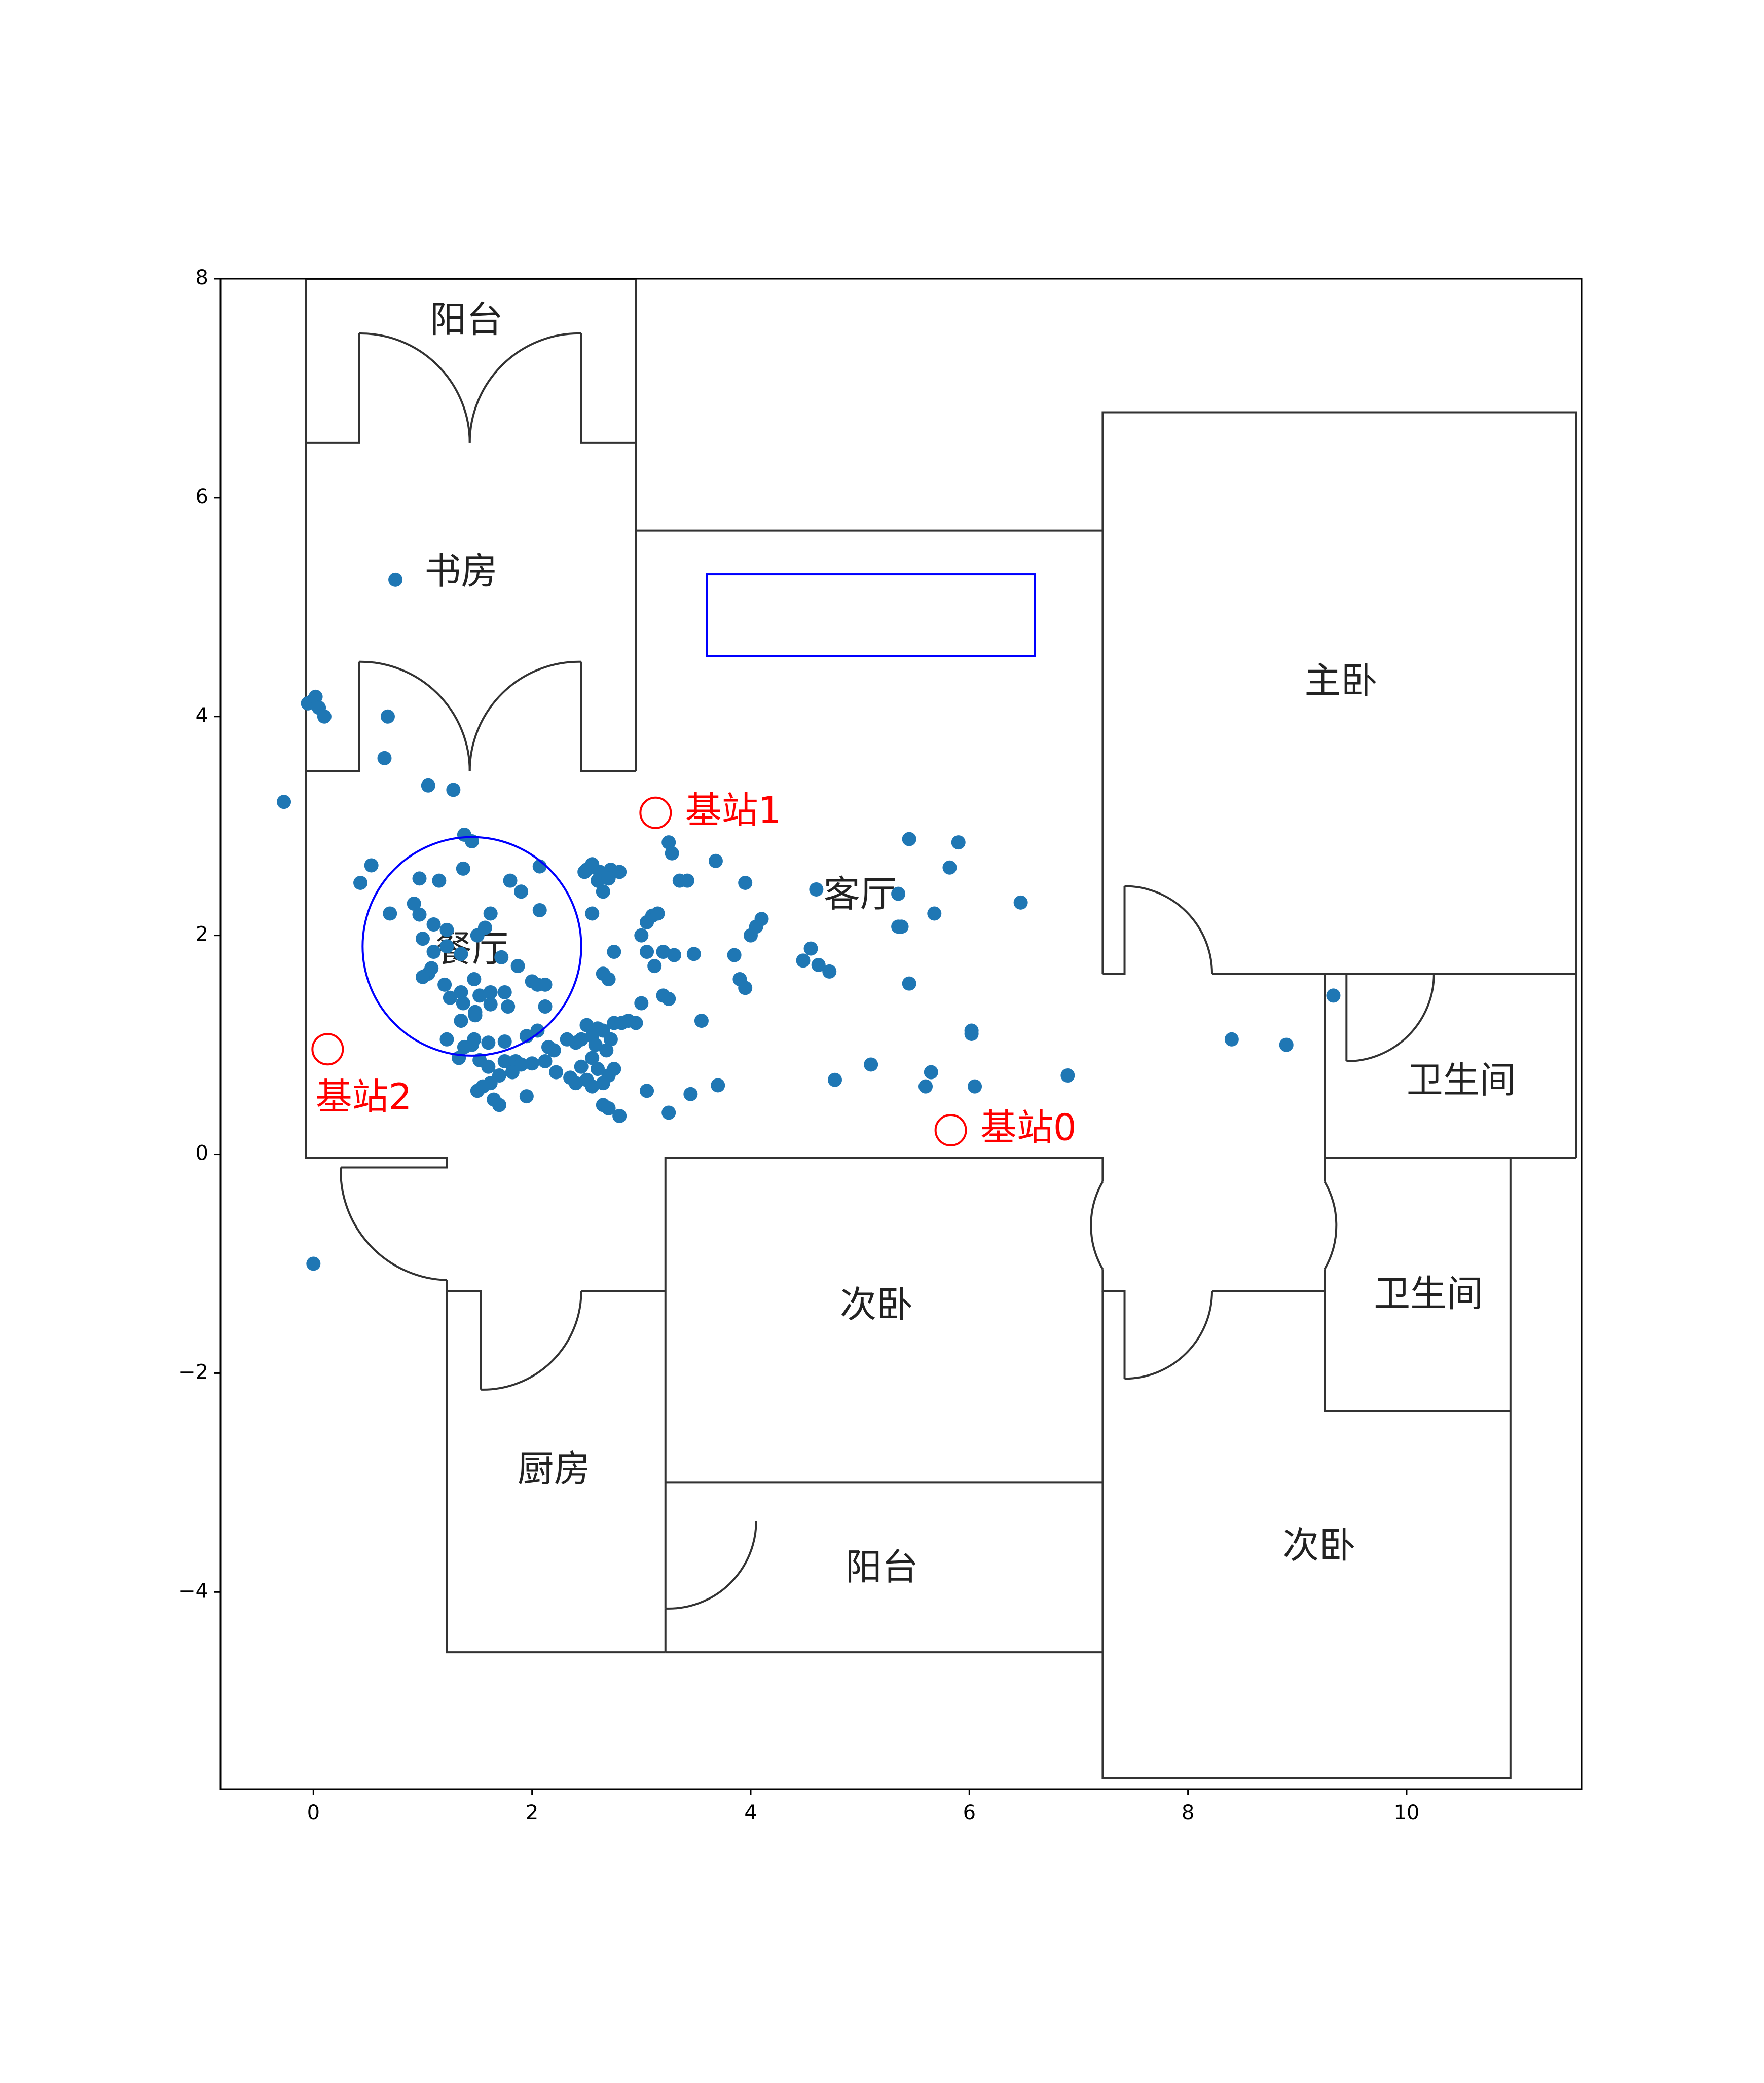 This screenshot has height=2083, width=1764. What do you see at coordinates (193, 1591) in the screenshot?
I see `y-tick-label: −4` at bounding box center [193, 1591].